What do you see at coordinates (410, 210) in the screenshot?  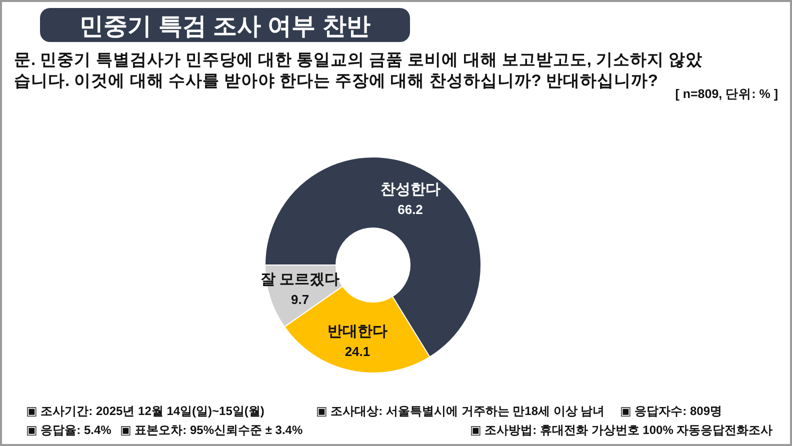 I see `data-label: 66.2` at bounding box center [410, 210].